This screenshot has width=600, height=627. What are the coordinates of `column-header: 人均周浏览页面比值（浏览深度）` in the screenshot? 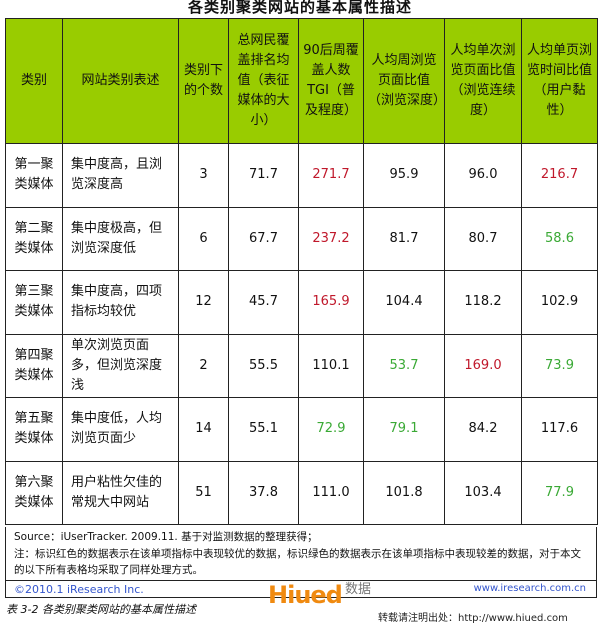 It's located at (404, 81).